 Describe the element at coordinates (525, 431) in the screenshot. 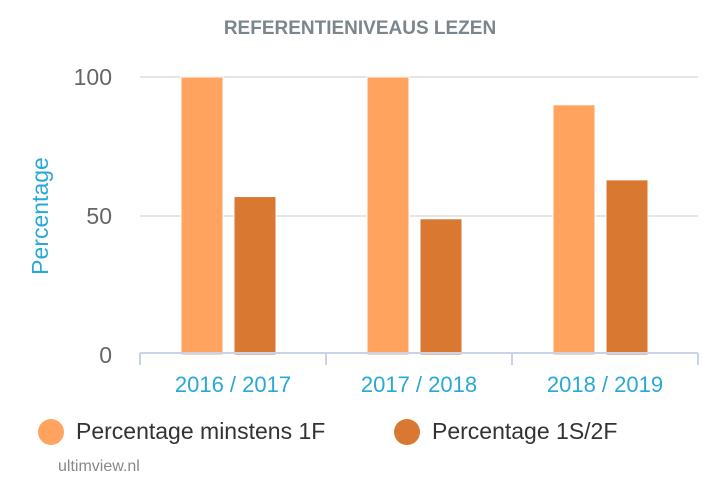

I see `legend-label: Percentage 1S/2F` at that location.